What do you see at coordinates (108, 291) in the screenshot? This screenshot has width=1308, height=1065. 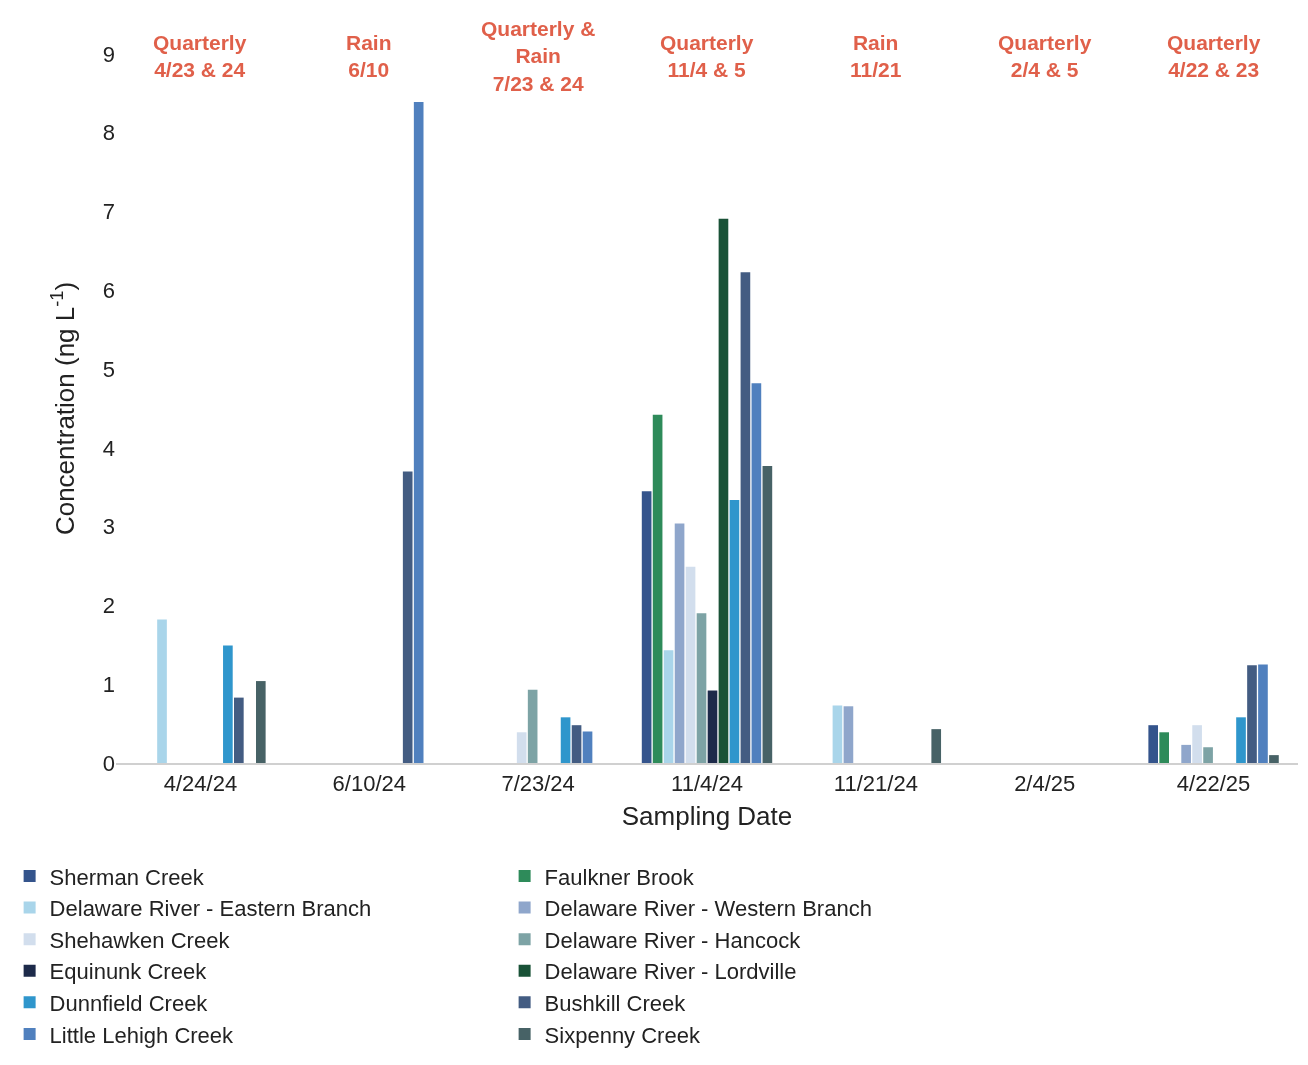 I see `y-tick-label: 6` at bounding box center [108, 291].